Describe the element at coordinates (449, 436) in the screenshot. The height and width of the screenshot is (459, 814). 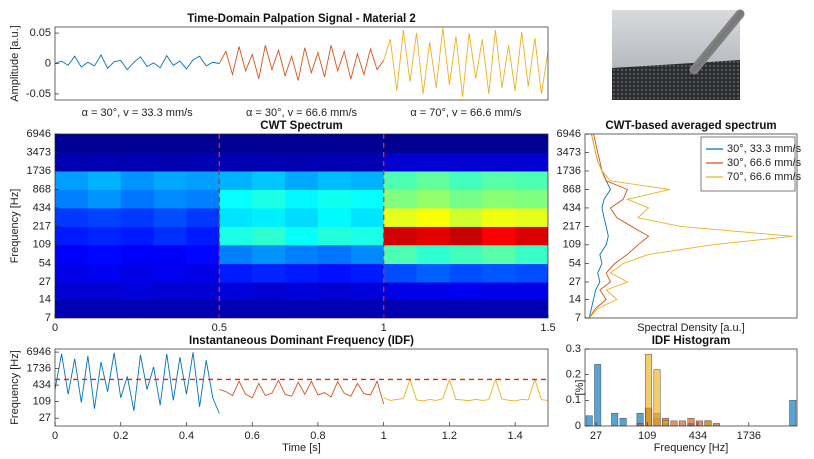
I see `x-tick-label: 1.2` at that location.